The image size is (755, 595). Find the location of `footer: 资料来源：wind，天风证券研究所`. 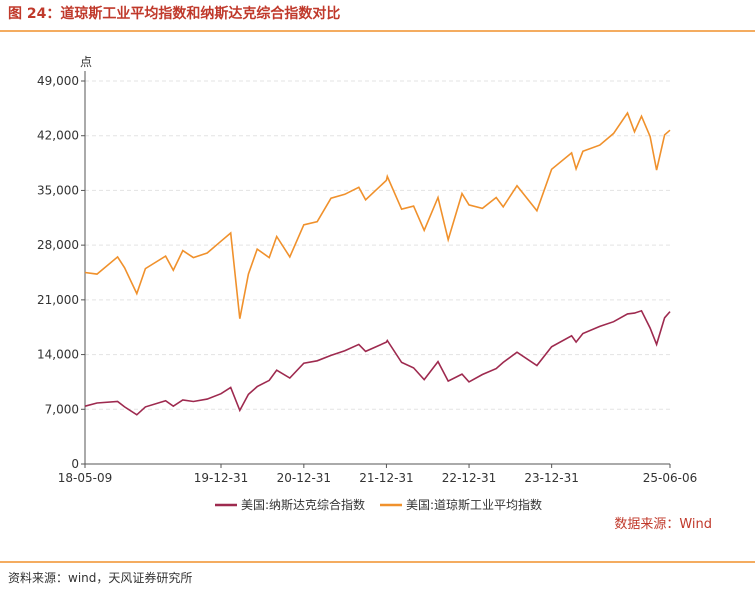

footer: 资料来源：wind，天风证券研究所 is located at coordinates (100, 577).